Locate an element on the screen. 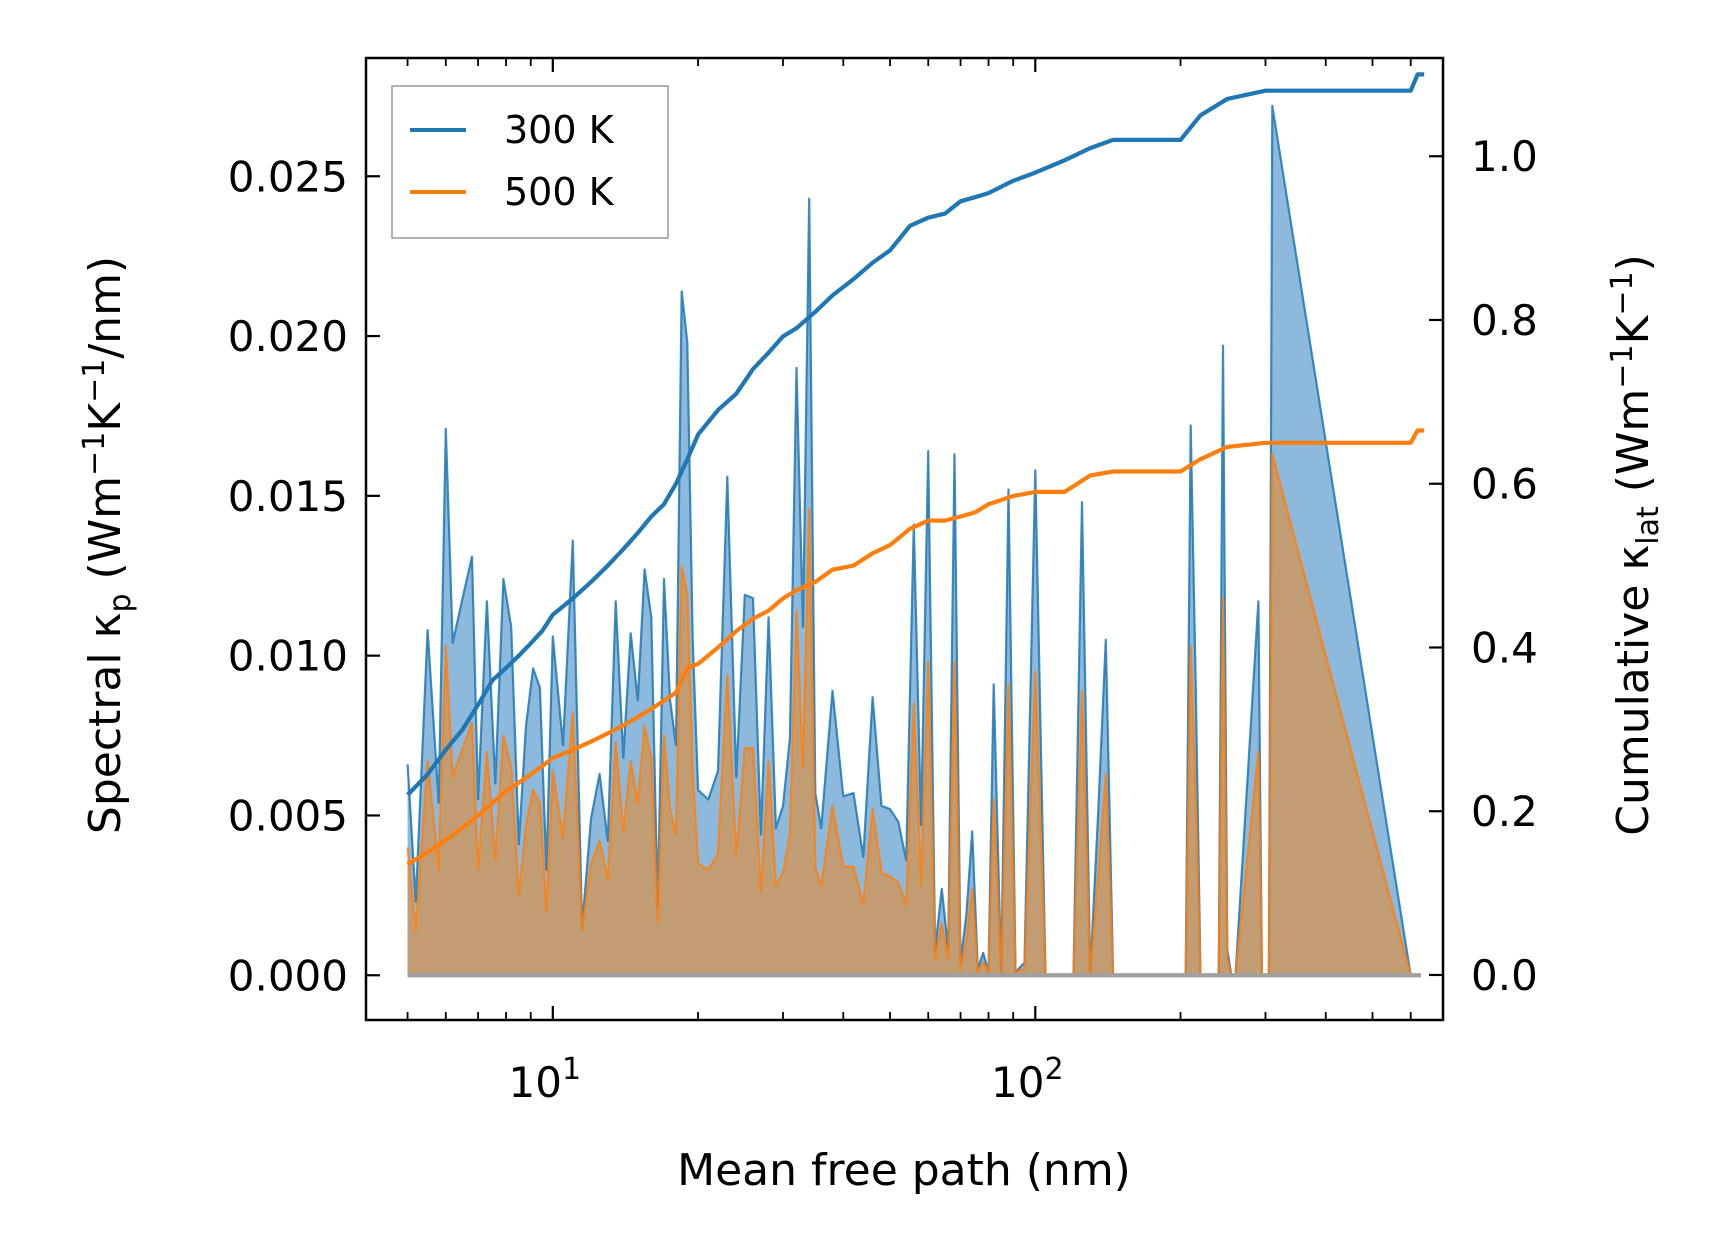 The width and height of the screenshot is (1716, 1254). right-y-label-sup1: −1 is located at coordinates (1622, 366).